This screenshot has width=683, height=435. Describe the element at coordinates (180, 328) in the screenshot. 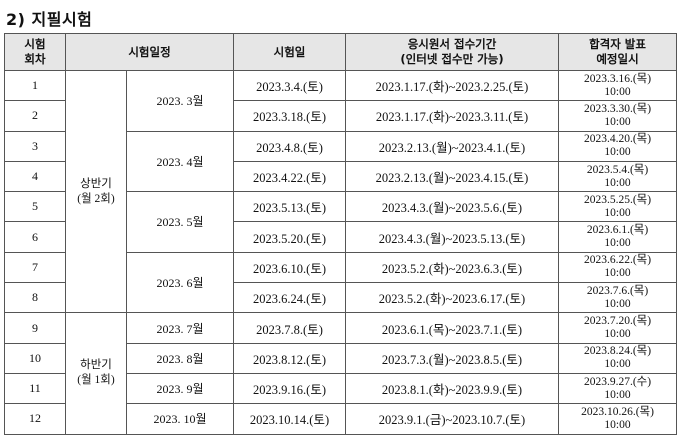

I see `month-cell: 2023. 7월` at that location.